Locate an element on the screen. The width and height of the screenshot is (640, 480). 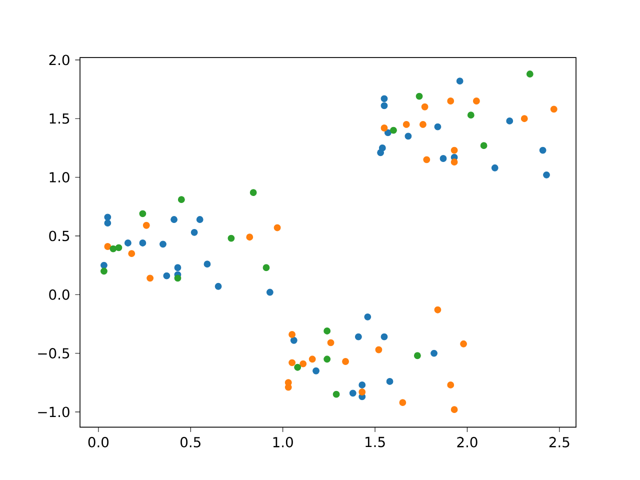
x-tick-label: 0.5 is located at coordinates (190, 442).